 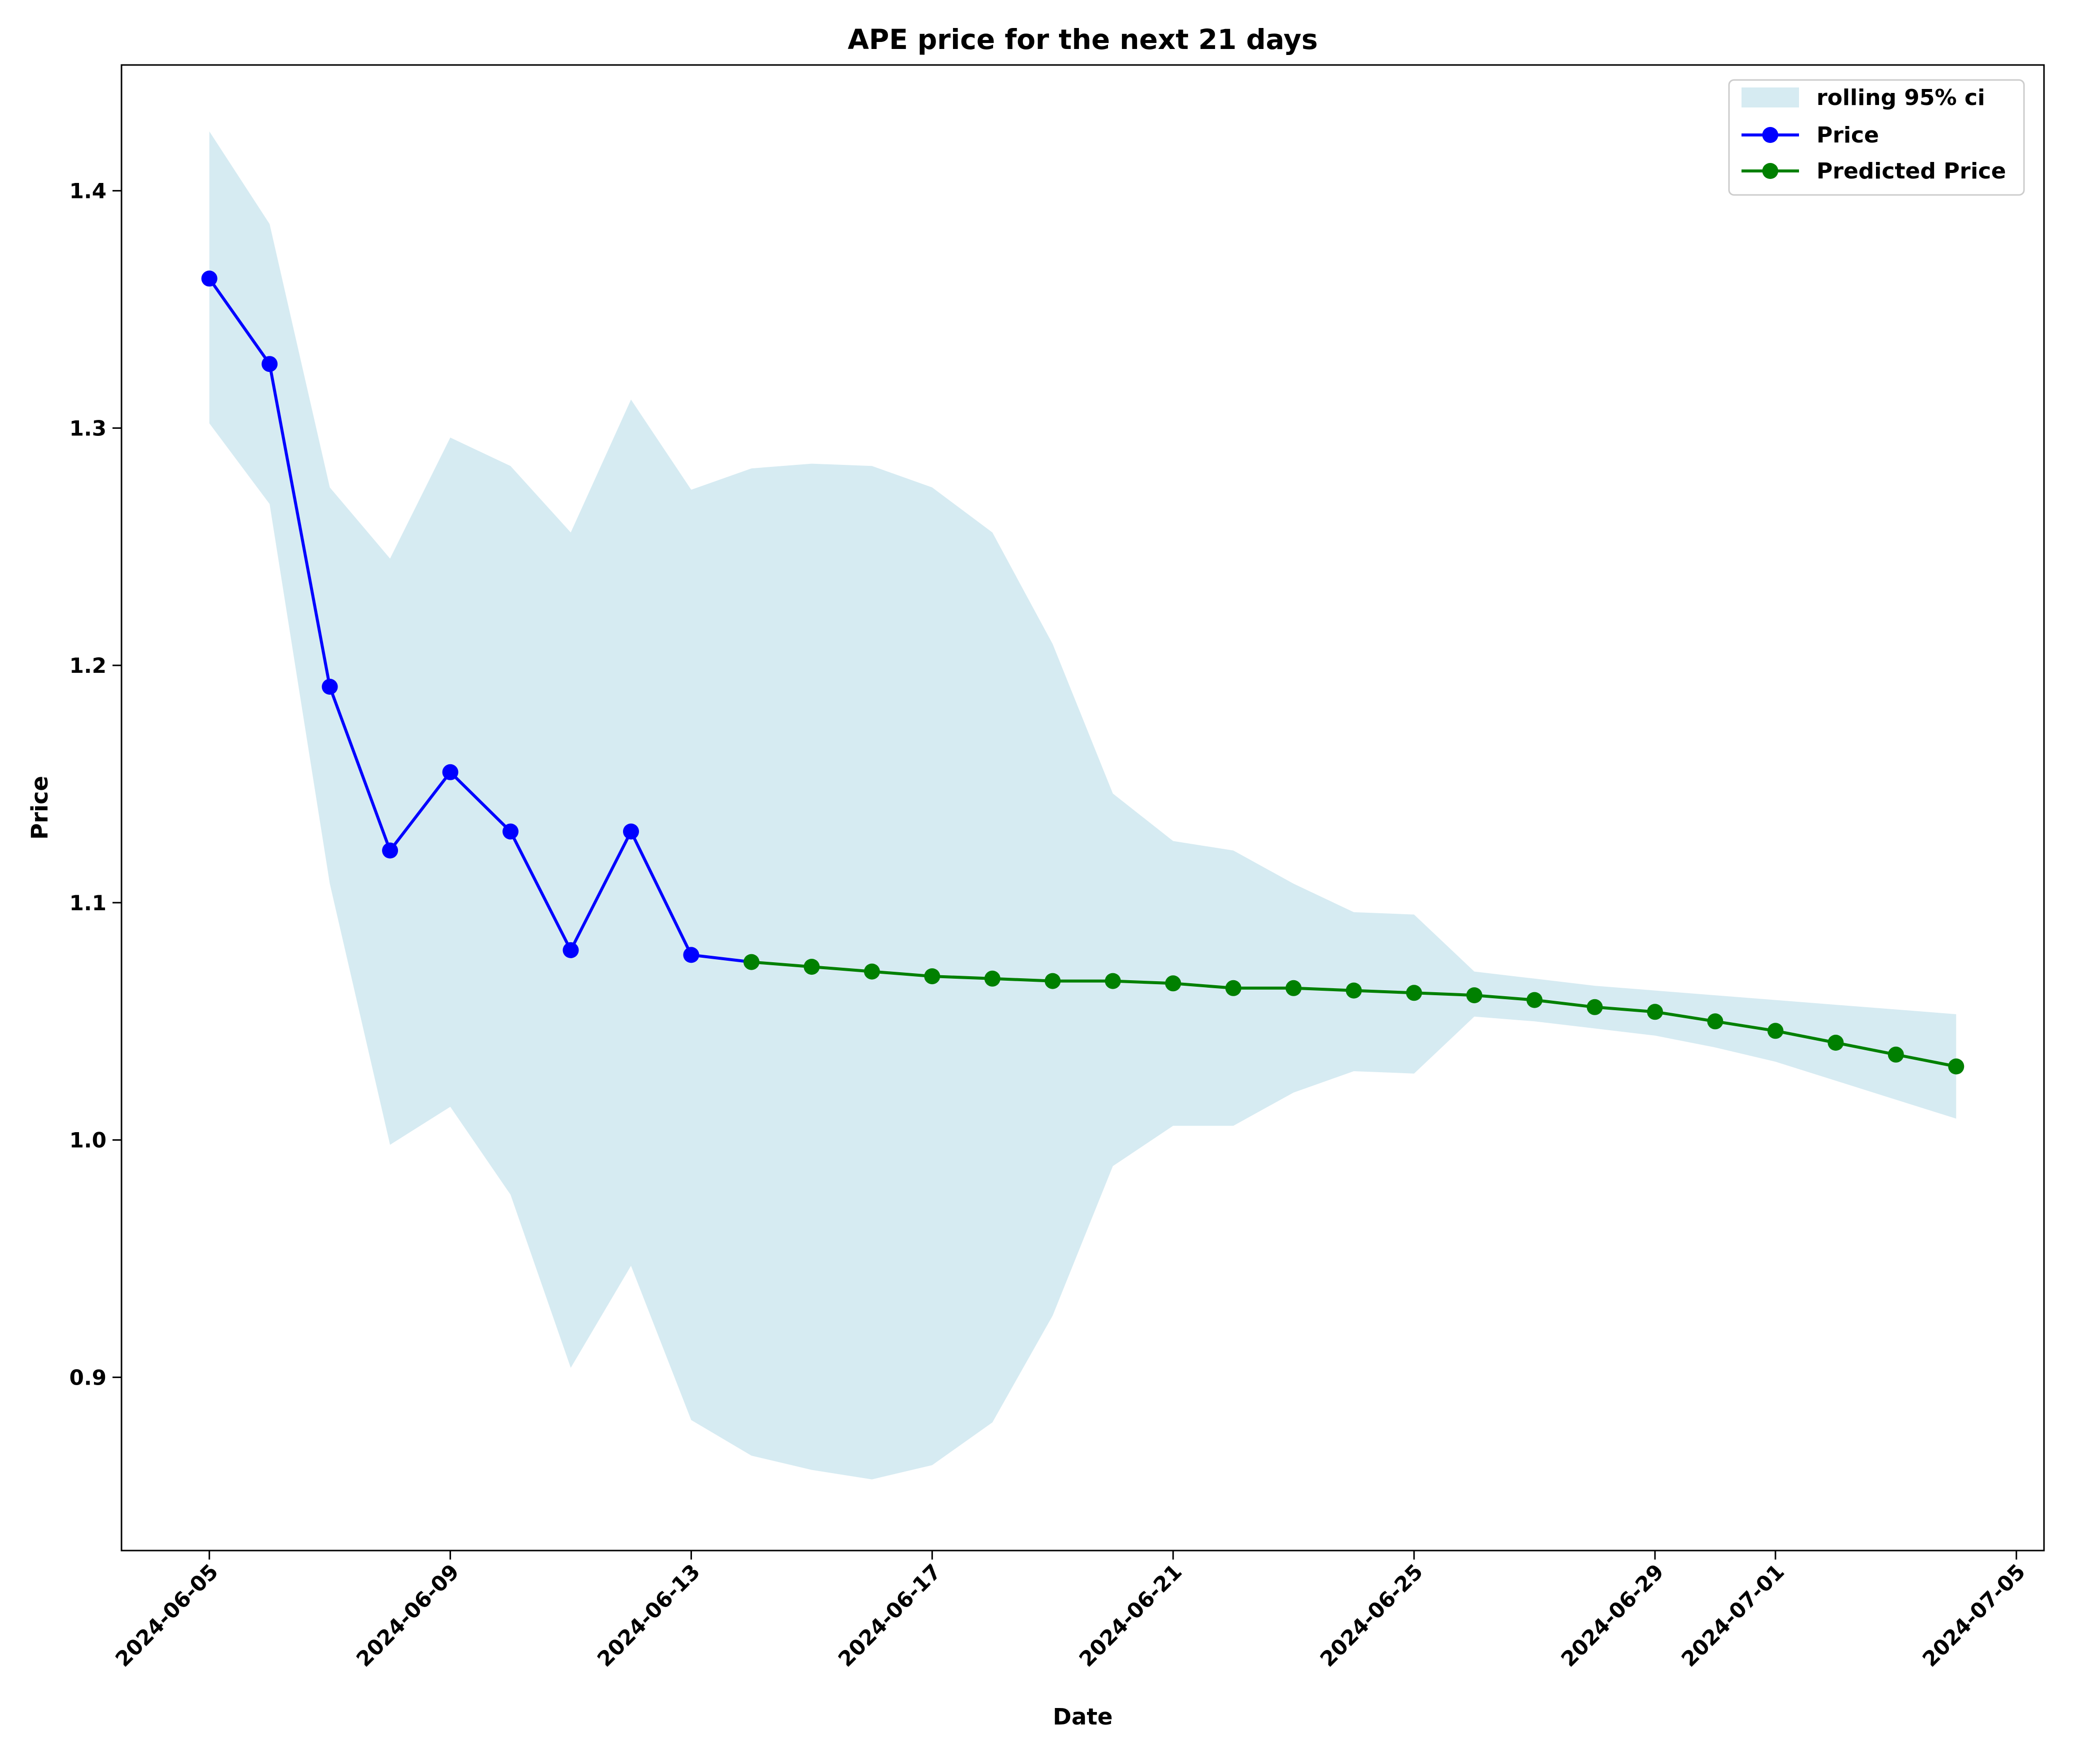 I want to click on series-predicted-price, so click(x=1353, y=1014).